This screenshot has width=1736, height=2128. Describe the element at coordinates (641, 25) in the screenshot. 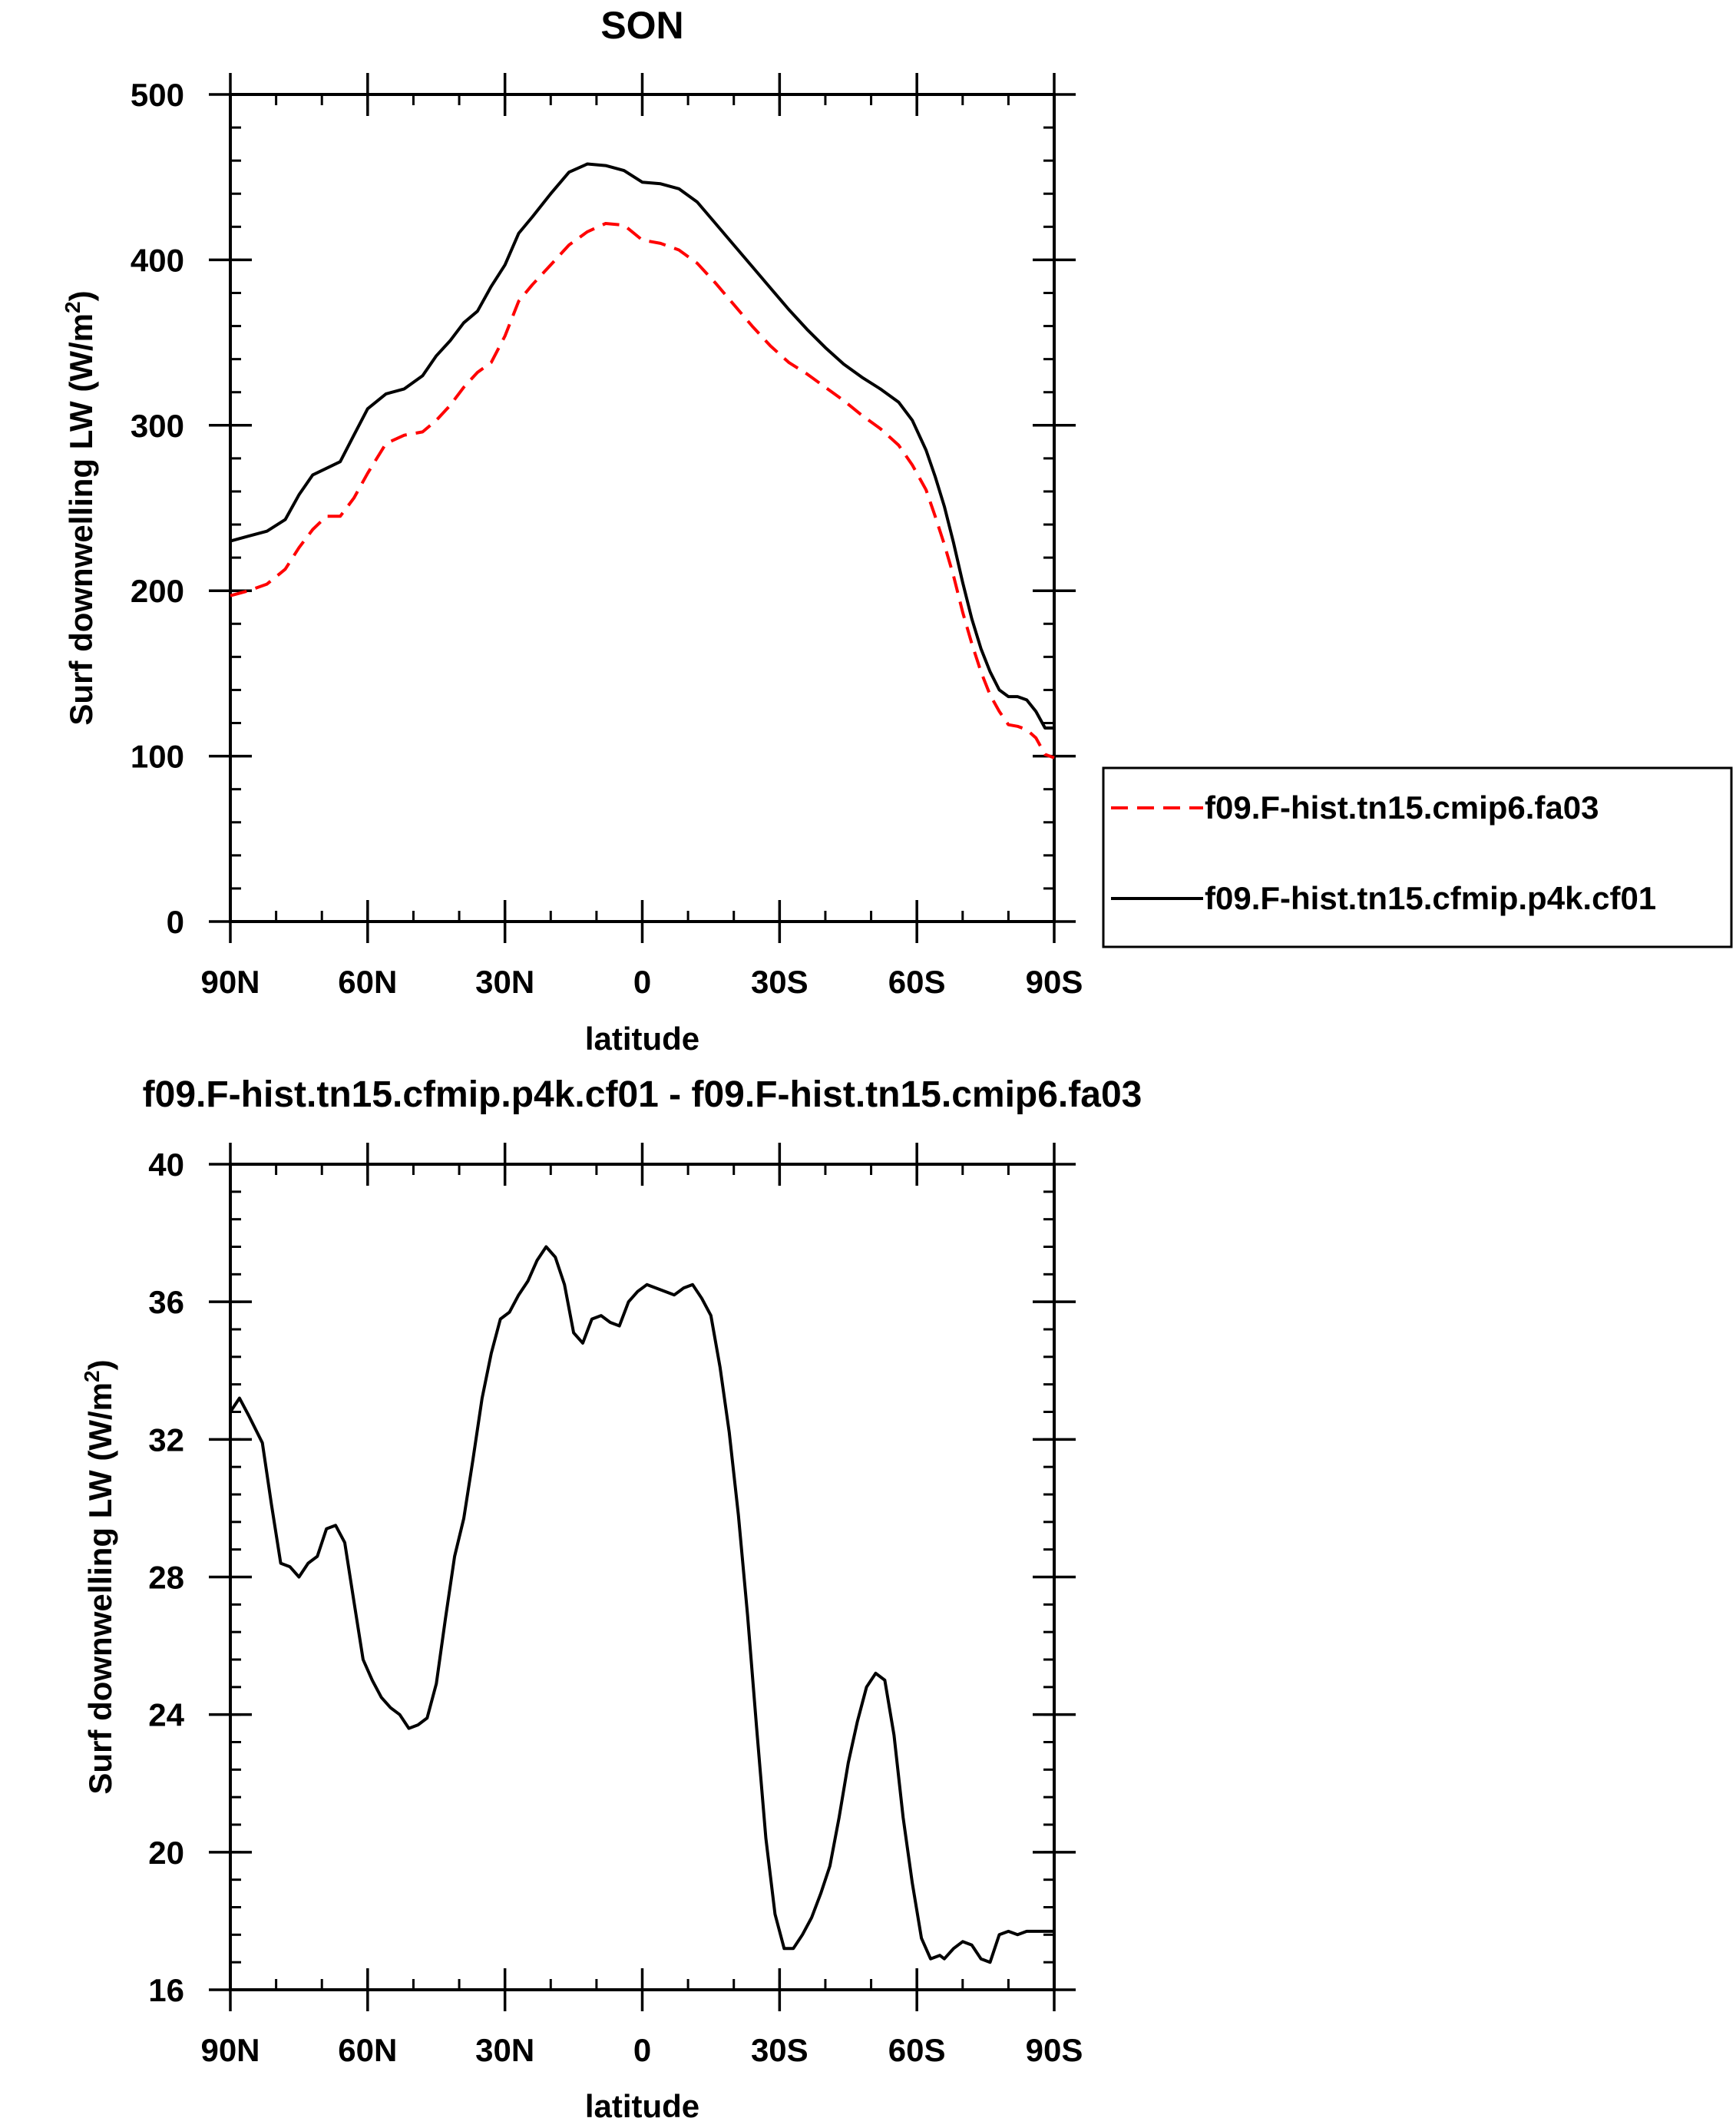

I see `chart-title: SON` at that location.